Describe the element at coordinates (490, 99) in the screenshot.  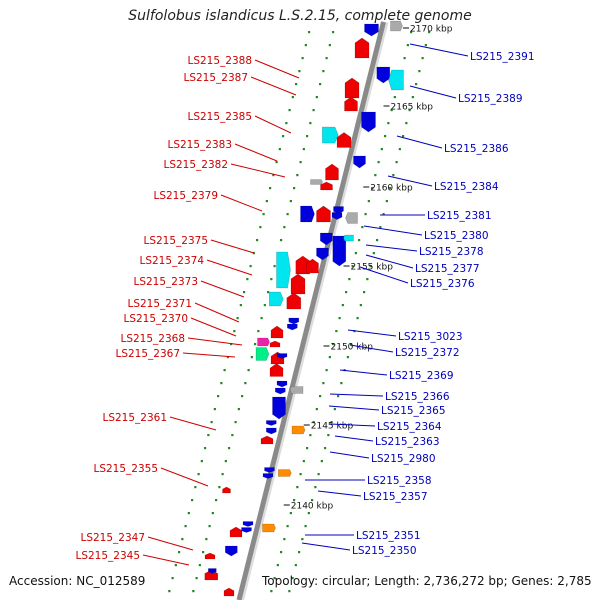
I see `gene-label: LS215_2389` at that location.